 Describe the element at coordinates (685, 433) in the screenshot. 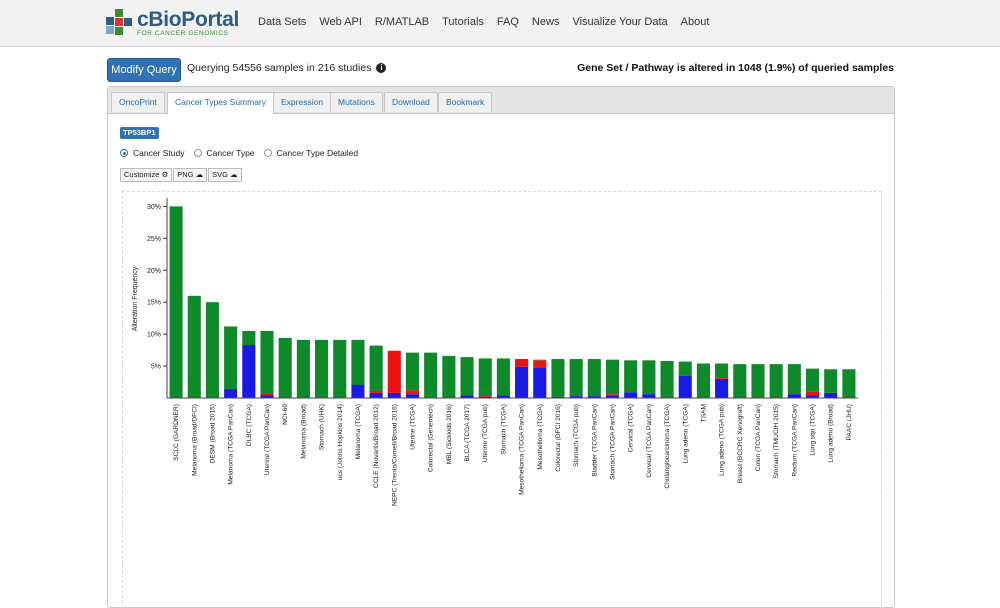

I see `x-tick-label: Lung adeno (TCGA)` at that location.